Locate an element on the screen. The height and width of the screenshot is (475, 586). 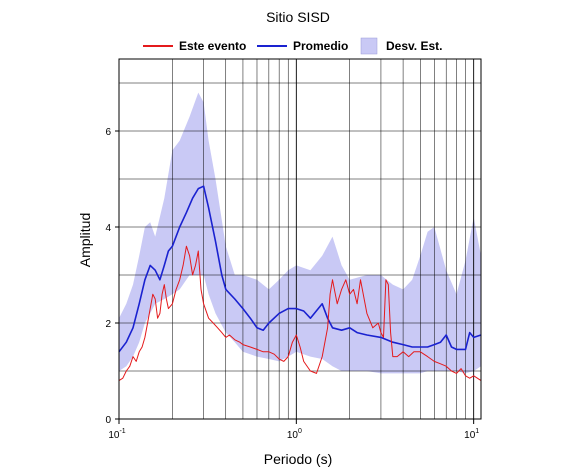
y-tick-label: 6 is located at coordinates (108, 132).